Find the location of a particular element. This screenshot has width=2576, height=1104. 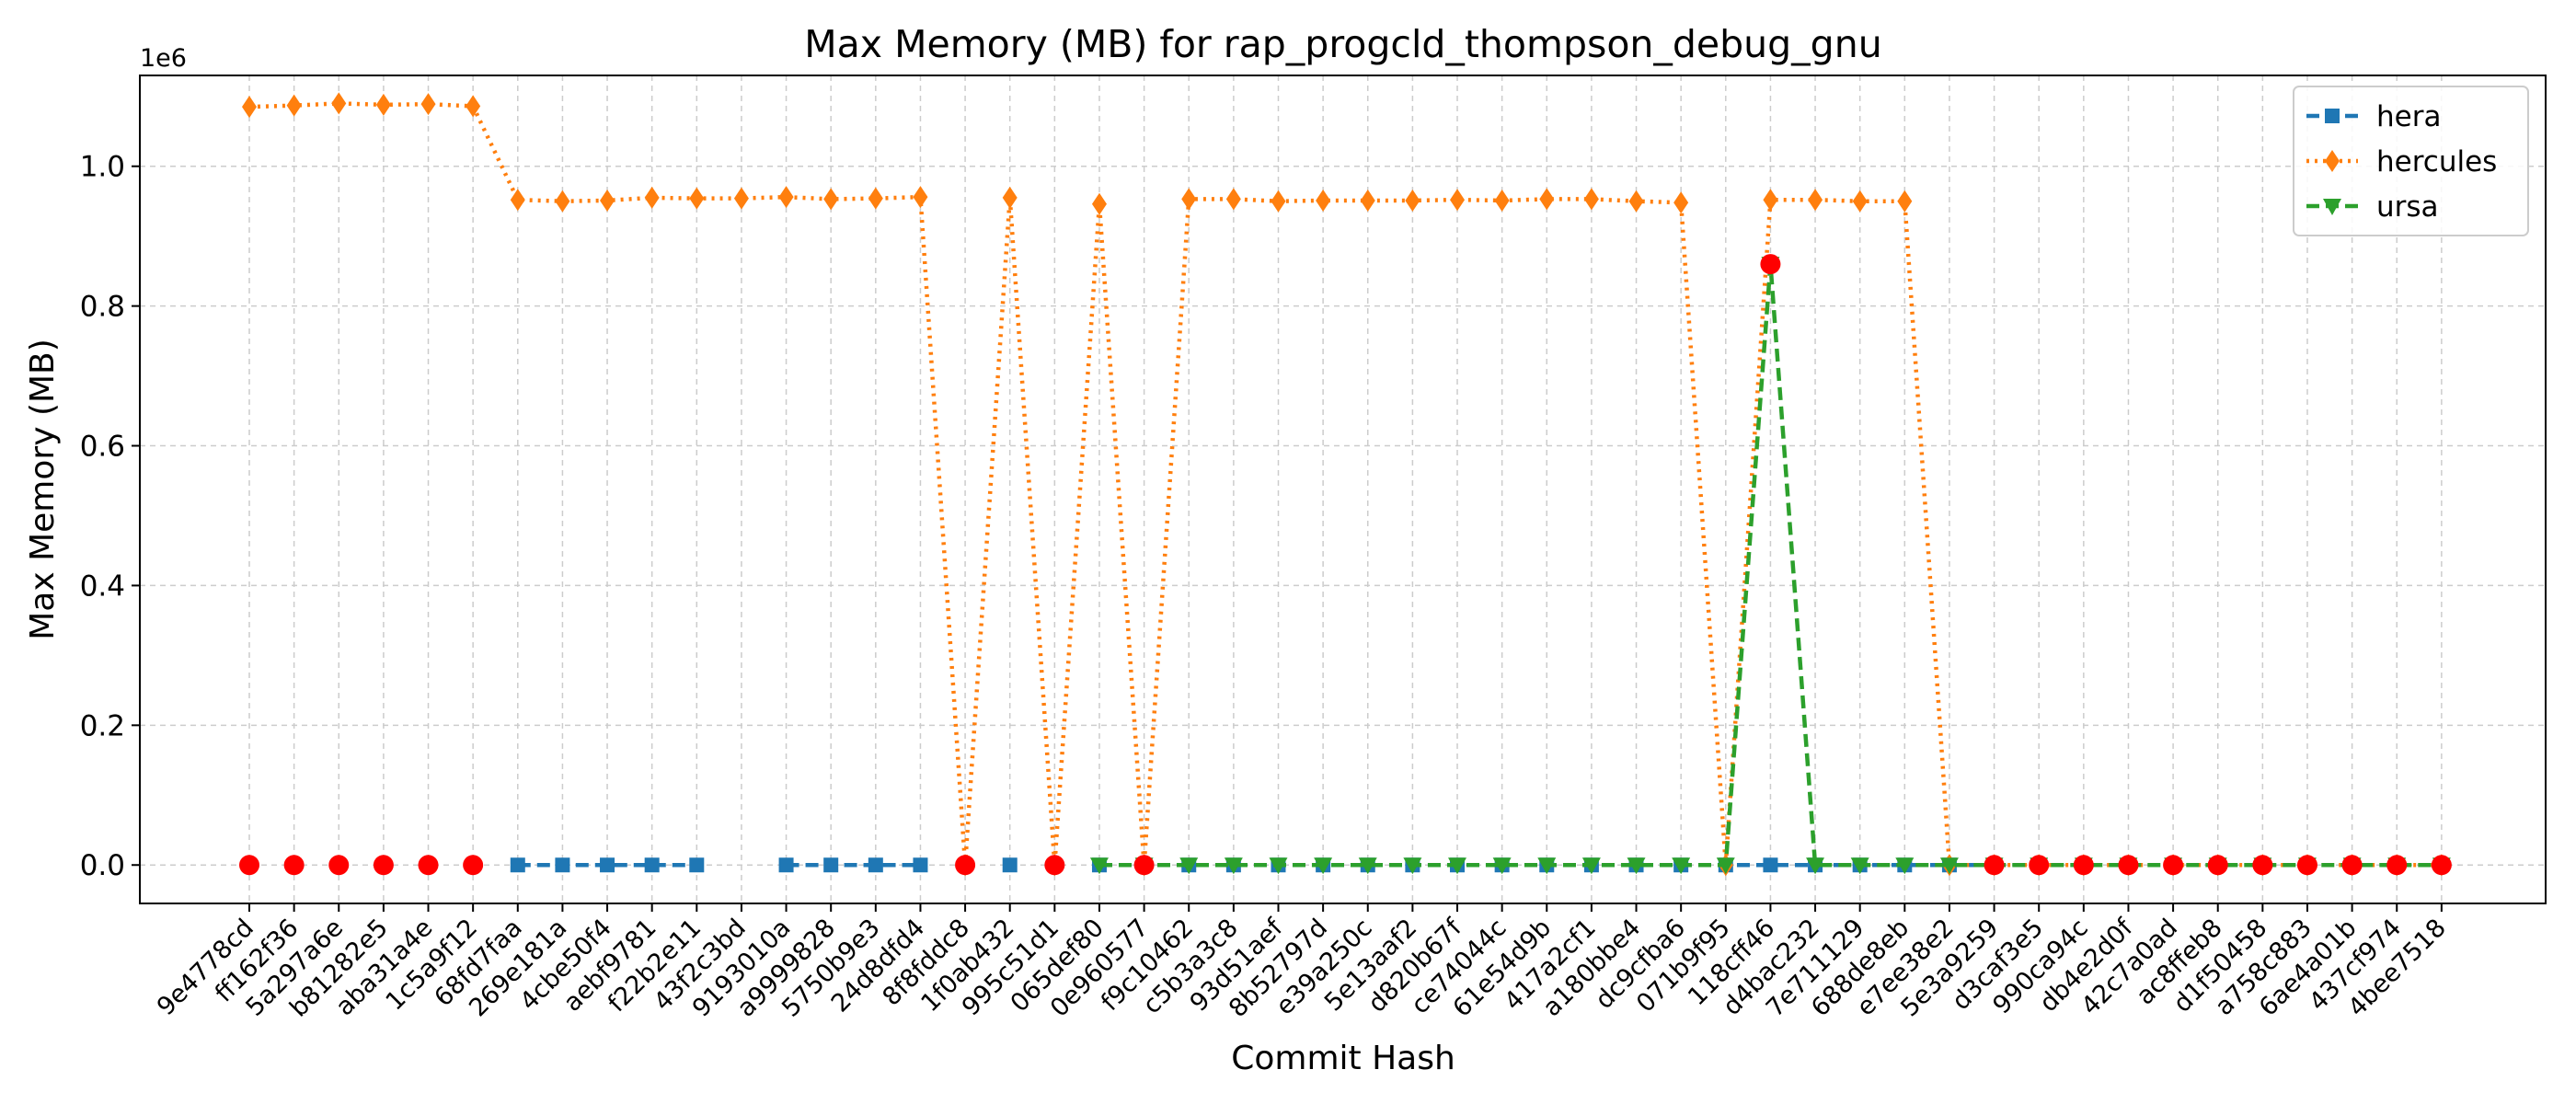

legend-entry-hercules: hercules is located at coordinates (2401, 161).